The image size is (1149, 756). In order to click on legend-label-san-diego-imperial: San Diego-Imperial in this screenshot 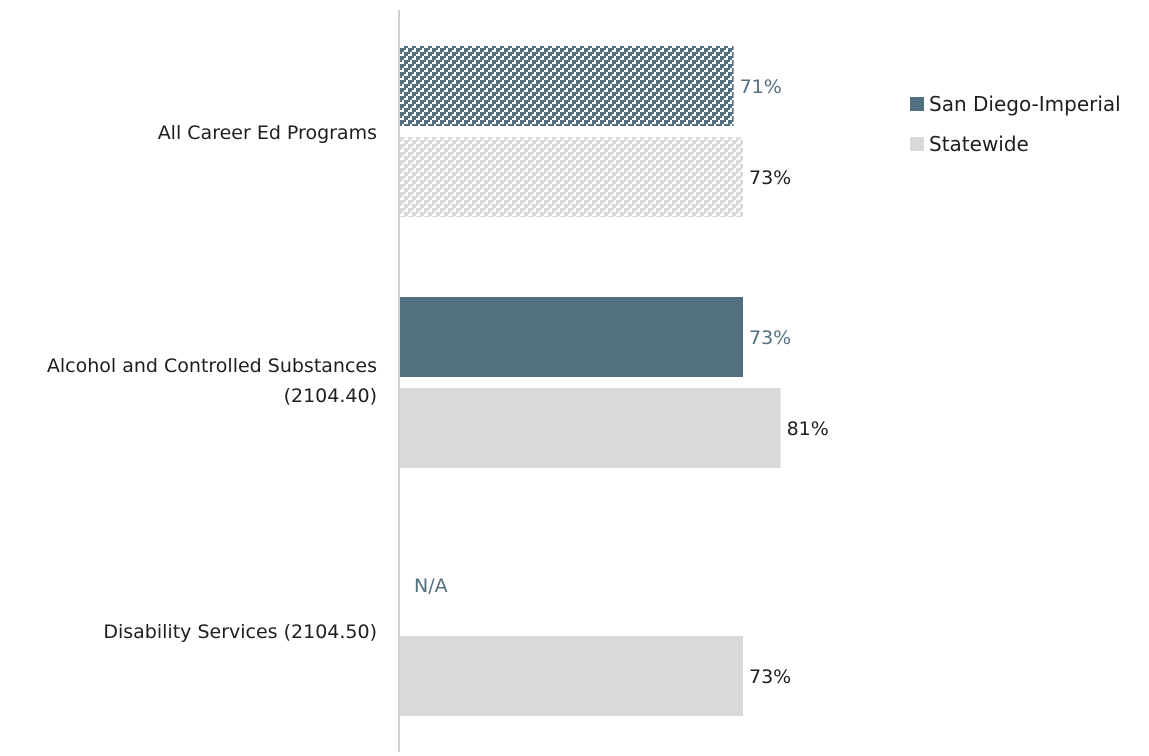, I will do `click(1025, 104)`.